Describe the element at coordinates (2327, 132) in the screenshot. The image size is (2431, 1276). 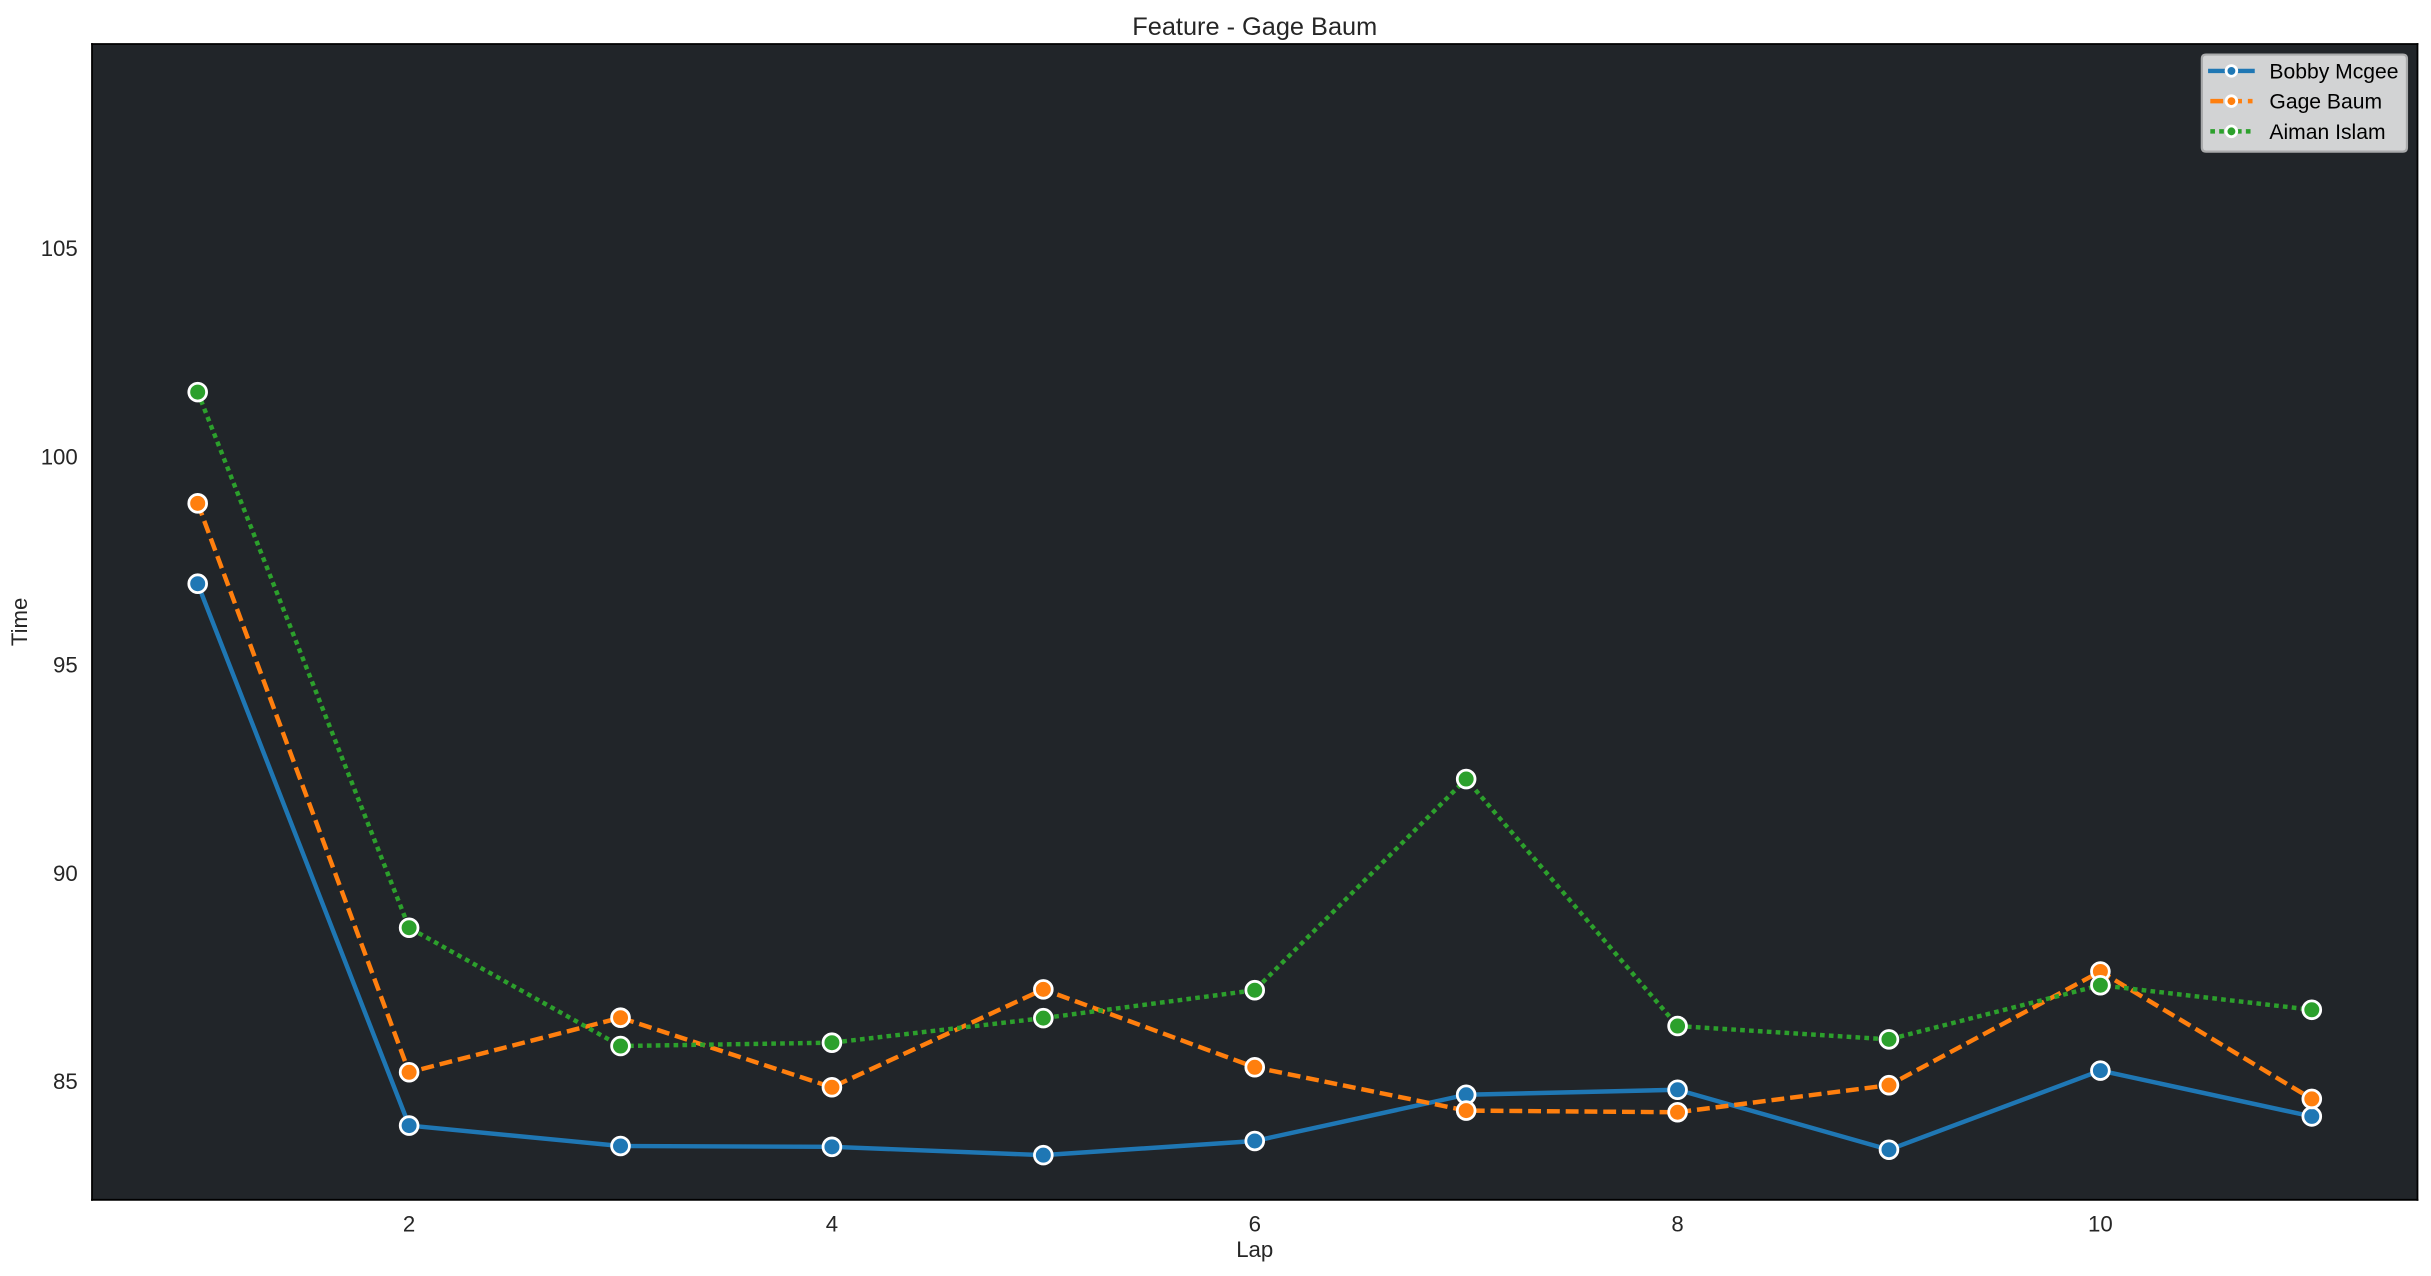
I see `svg-text: Aiman Islam` at that location.